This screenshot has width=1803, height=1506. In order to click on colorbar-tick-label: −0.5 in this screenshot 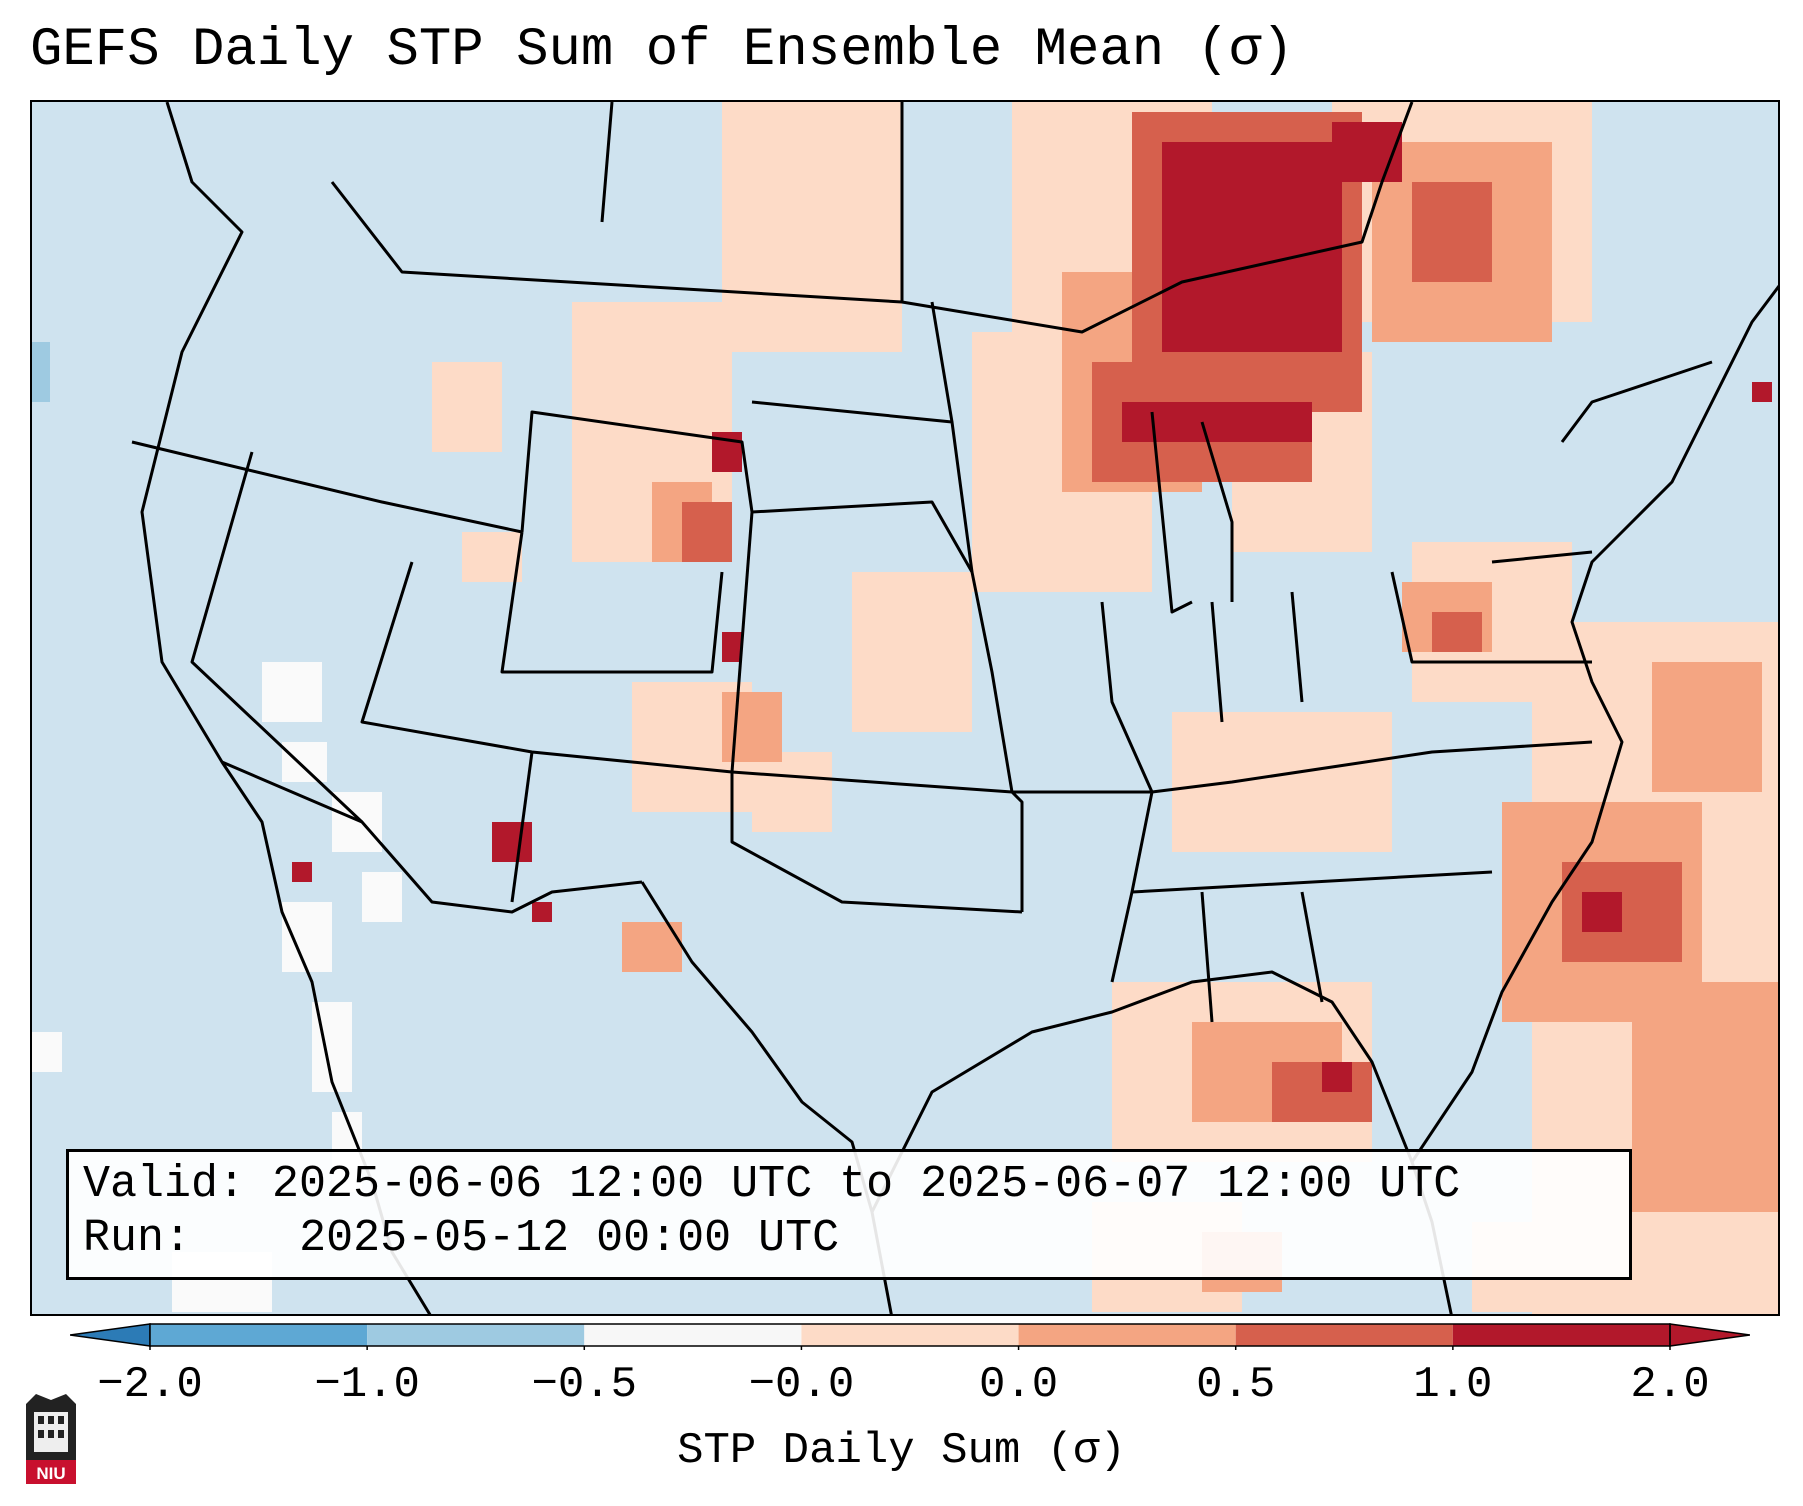, I will do `click(584, 1385)`.